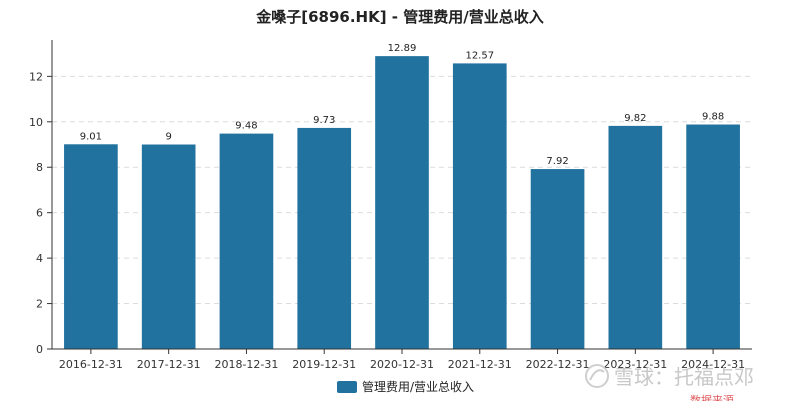  What do you see at coordinates (39, 167) in the screenshot?
I see `y-tick-label: 8` at bounding box center [39, 167].